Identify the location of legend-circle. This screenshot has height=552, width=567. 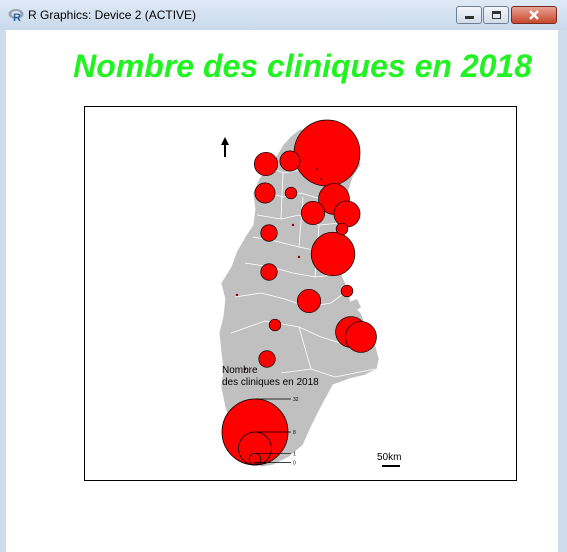
(255, 464).